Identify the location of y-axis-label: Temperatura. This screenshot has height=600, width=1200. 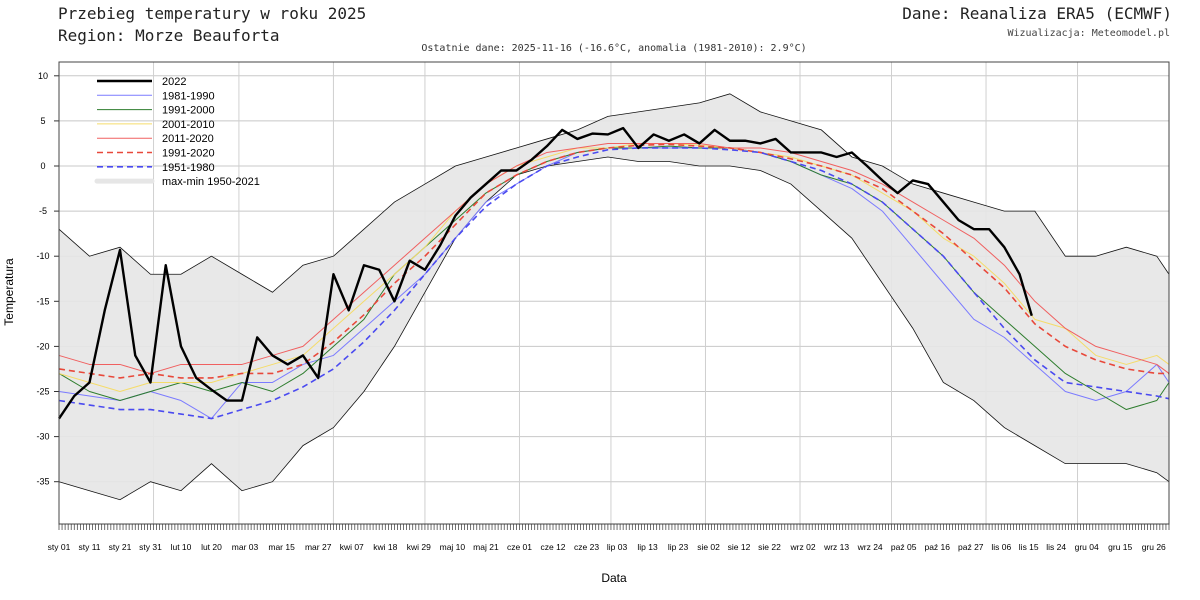
(9, 292).